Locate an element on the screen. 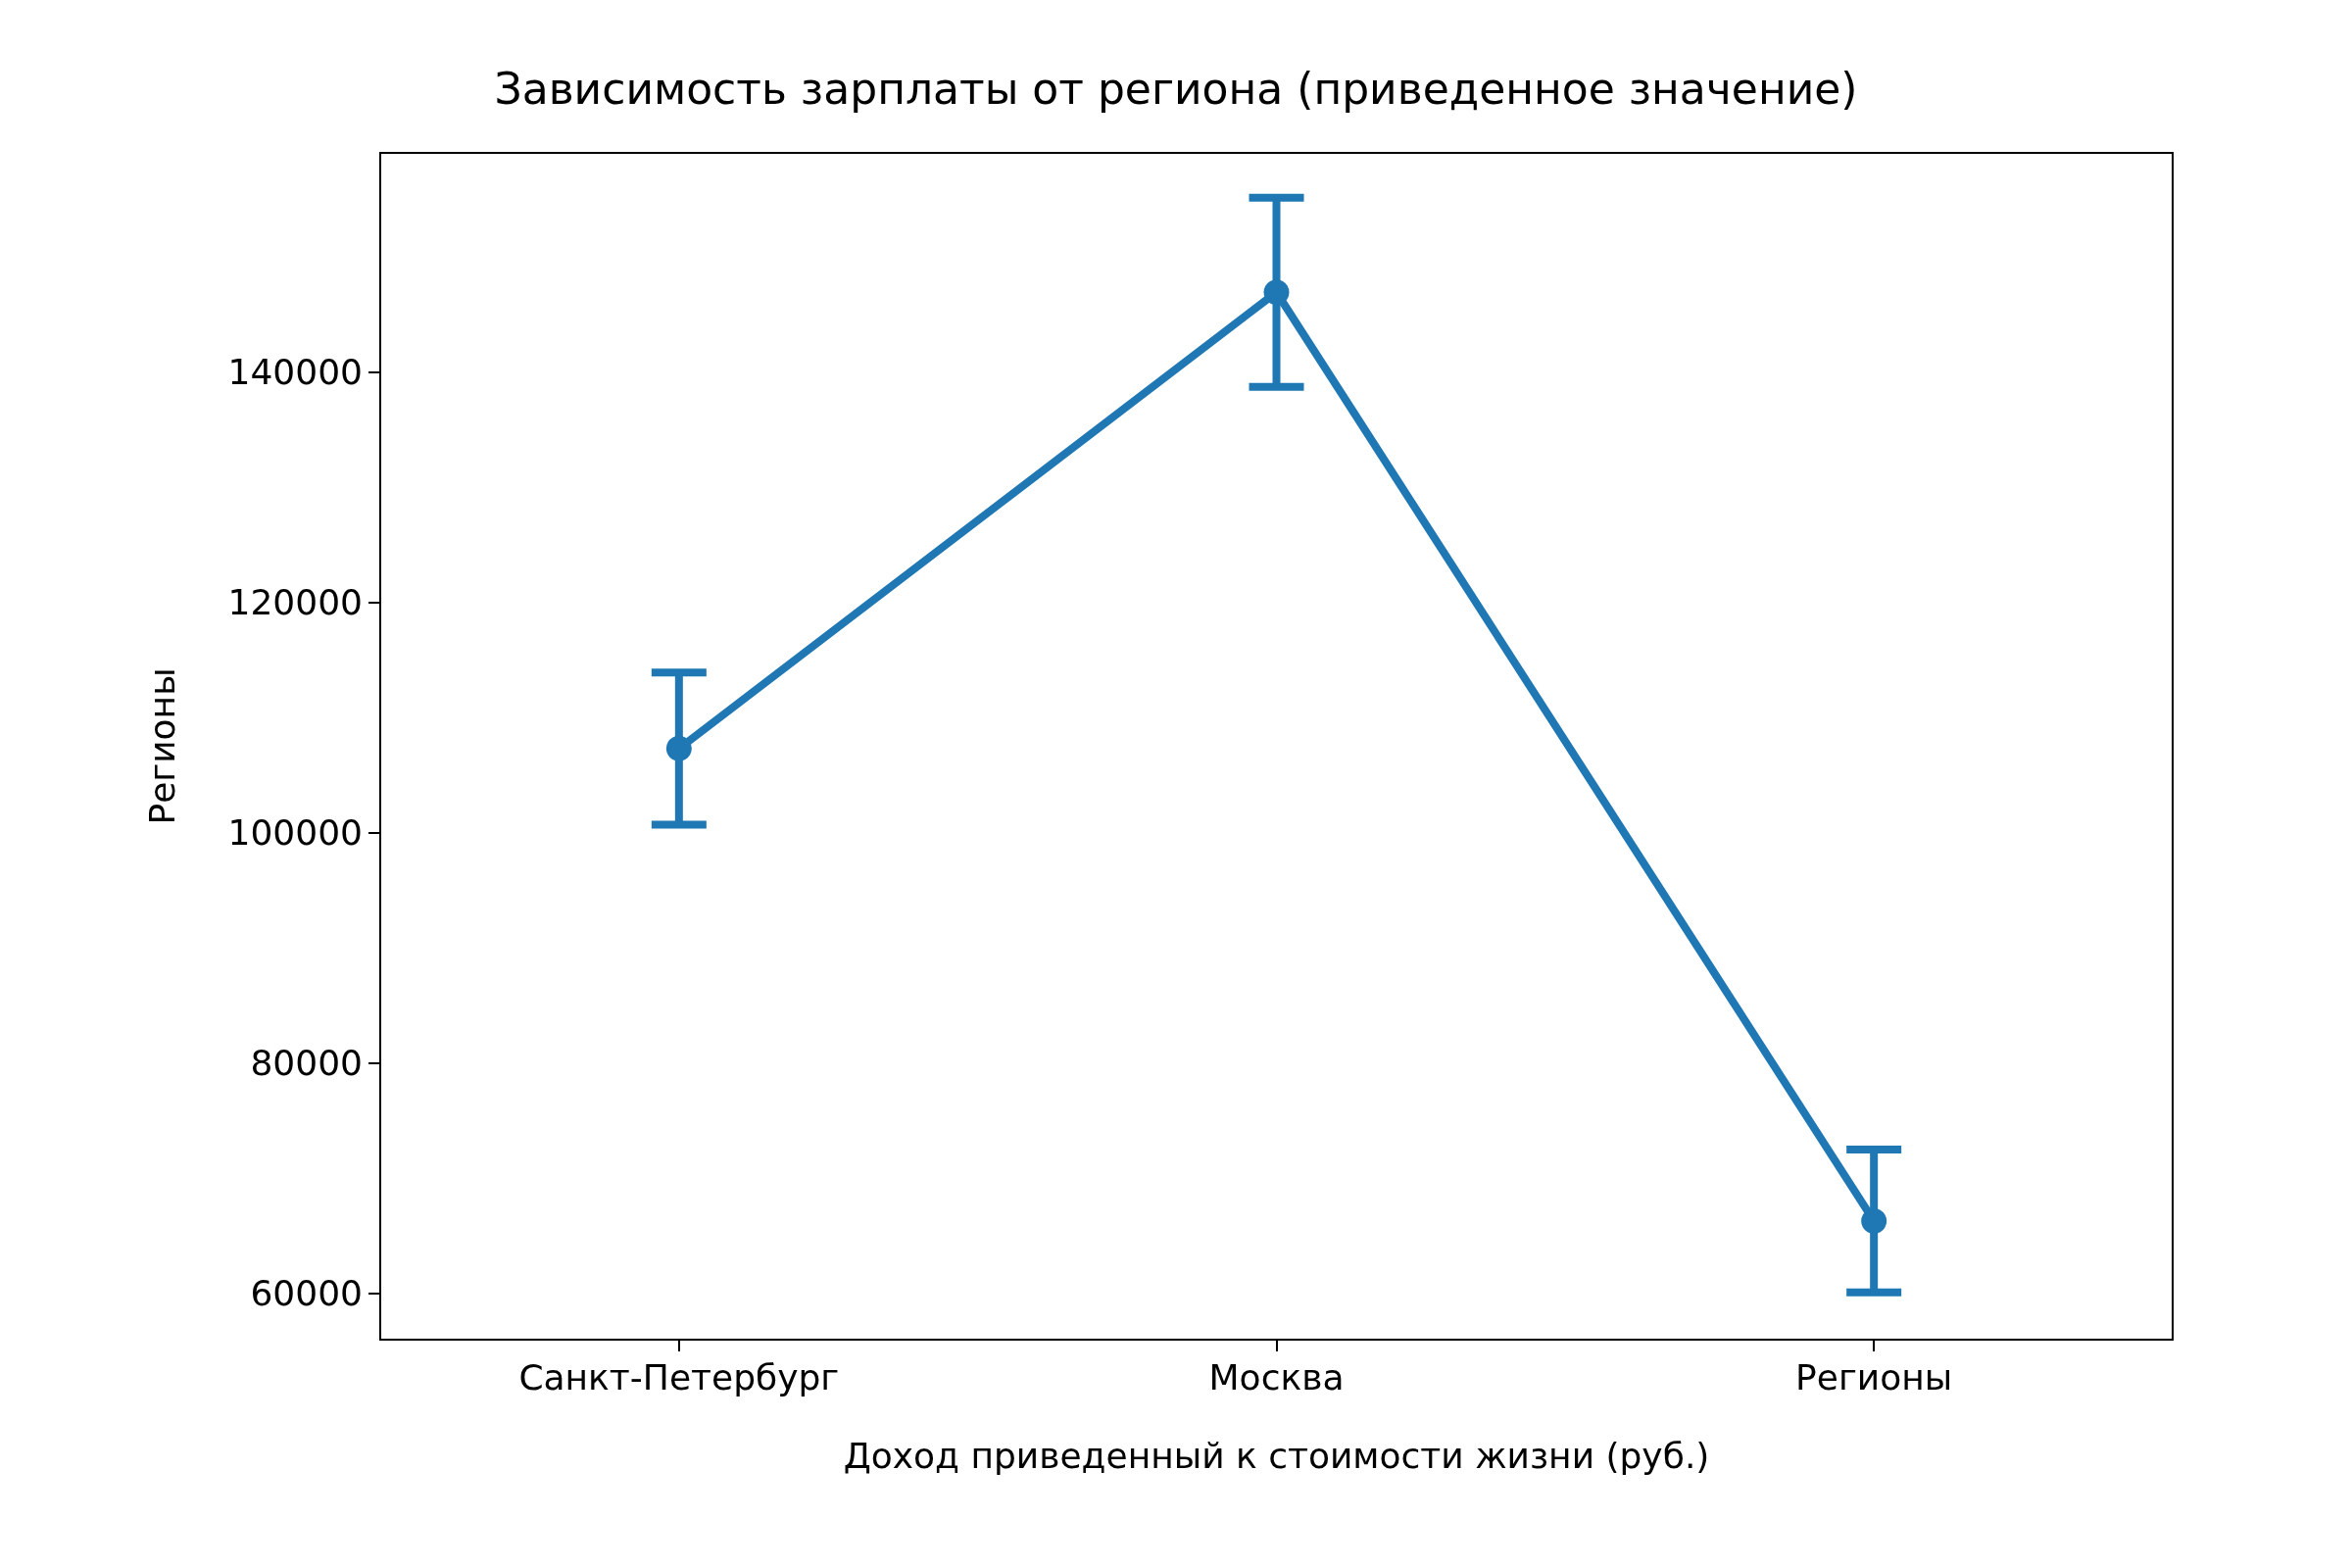 The image size is (2352, 1568). y-tick-label: 60000 is located at coordinates (306, 1293).